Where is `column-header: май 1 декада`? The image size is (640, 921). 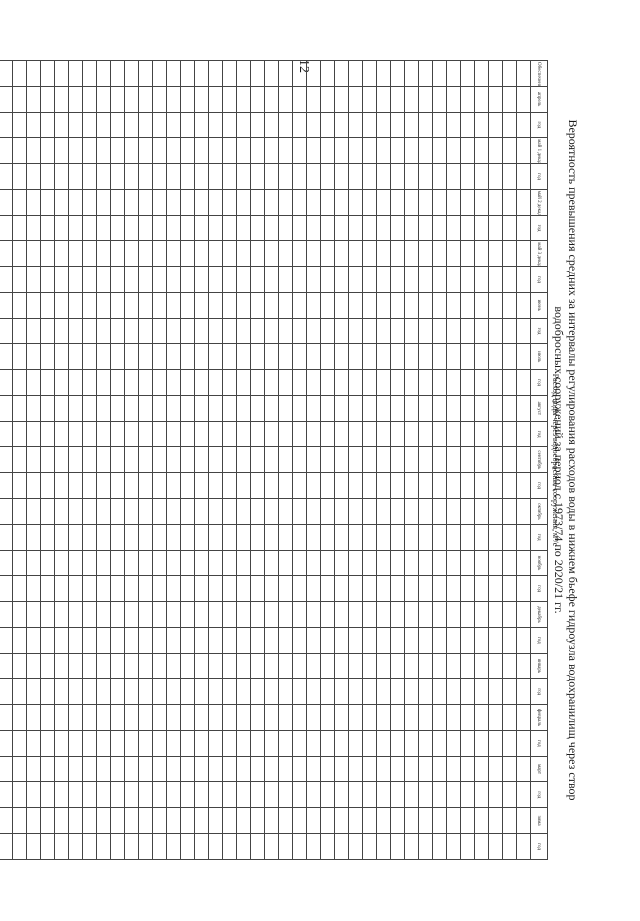 column-header: май 1 декада is located at coordinates (539, 150).